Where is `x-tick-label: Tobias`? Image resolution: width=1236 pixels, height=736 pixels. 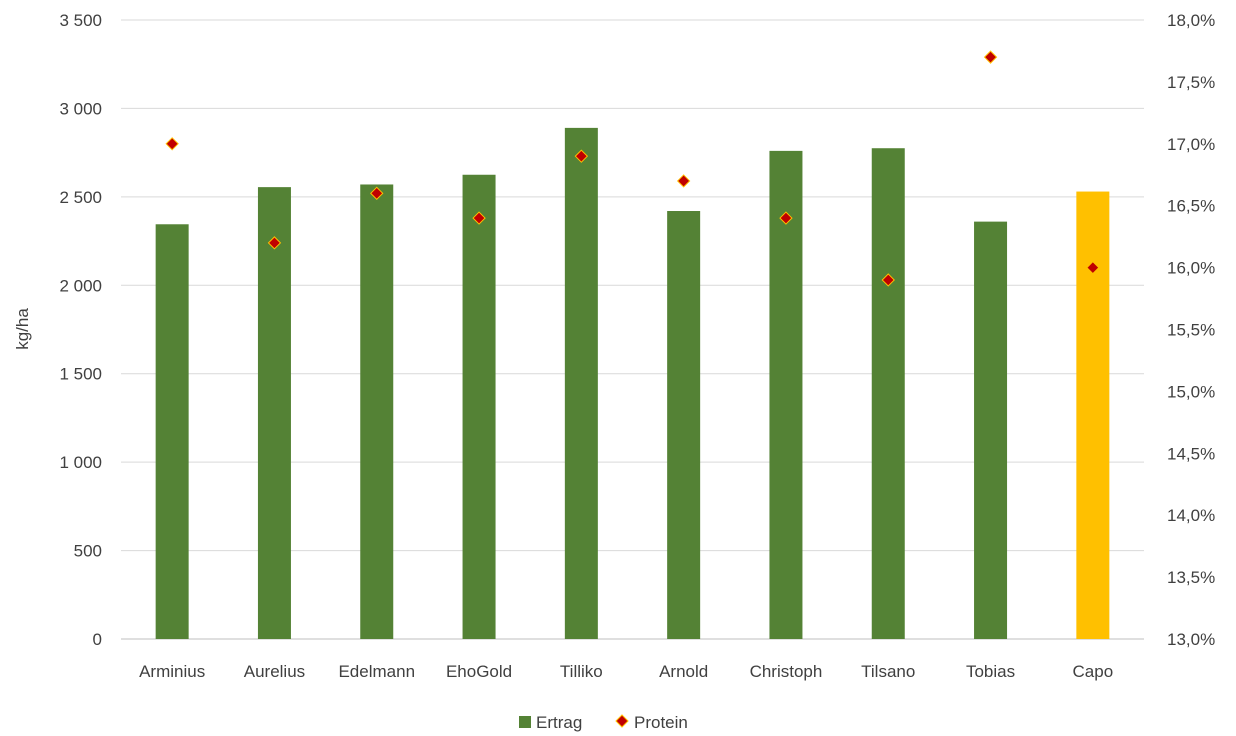 x-tick-label: Tobias is located at coordinates (990, 671).